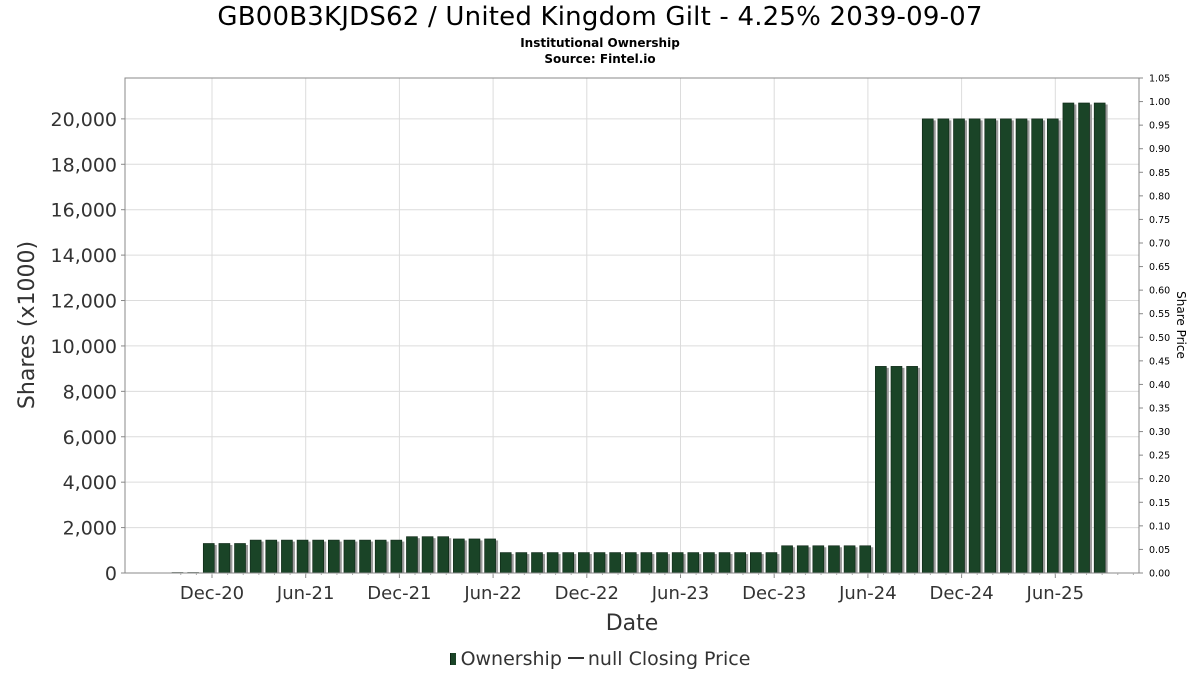 The height and width of the screenshot is (675, 1200). I want to click on y2-tick-label: 0.30, so click(1159, 432).